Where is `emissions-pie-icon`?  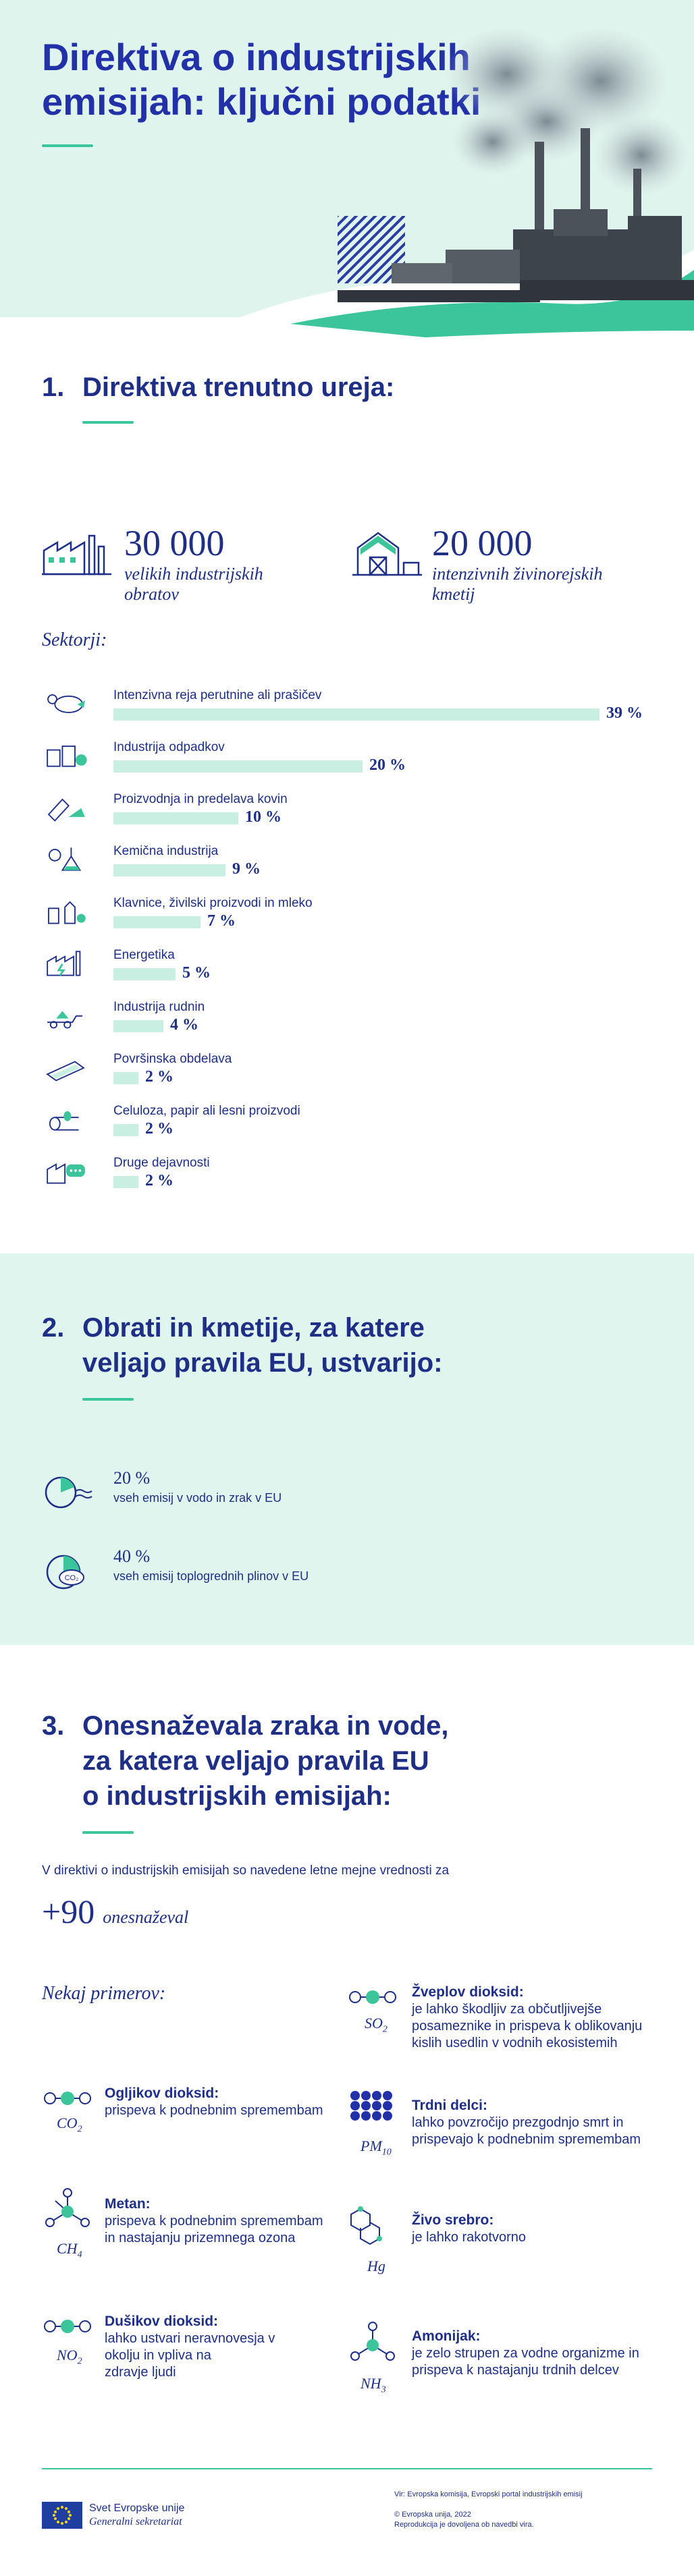
emissions-pie-icon is located at coordinates (68, 1492).